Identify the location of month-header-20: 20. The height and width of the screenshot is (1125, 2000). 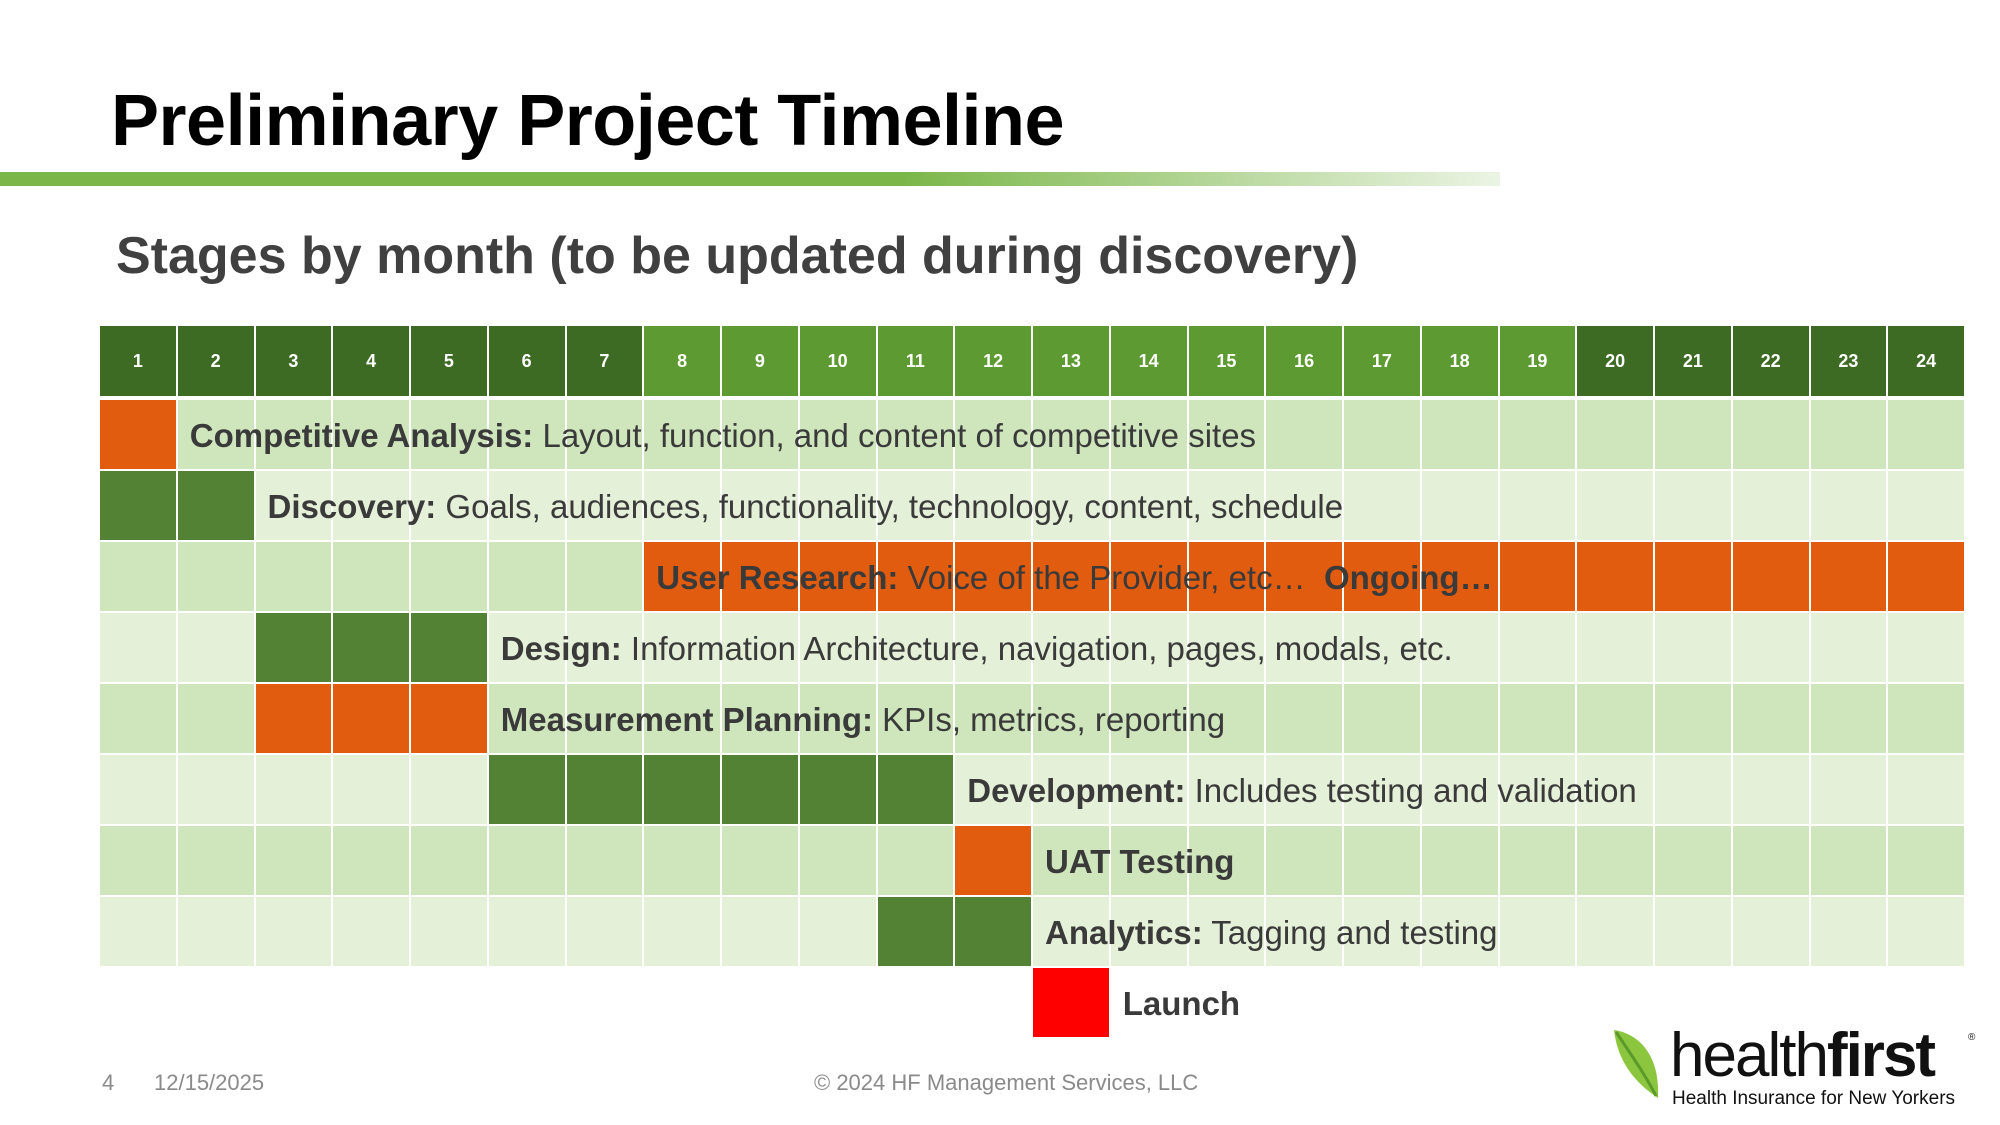
(1615, 361).